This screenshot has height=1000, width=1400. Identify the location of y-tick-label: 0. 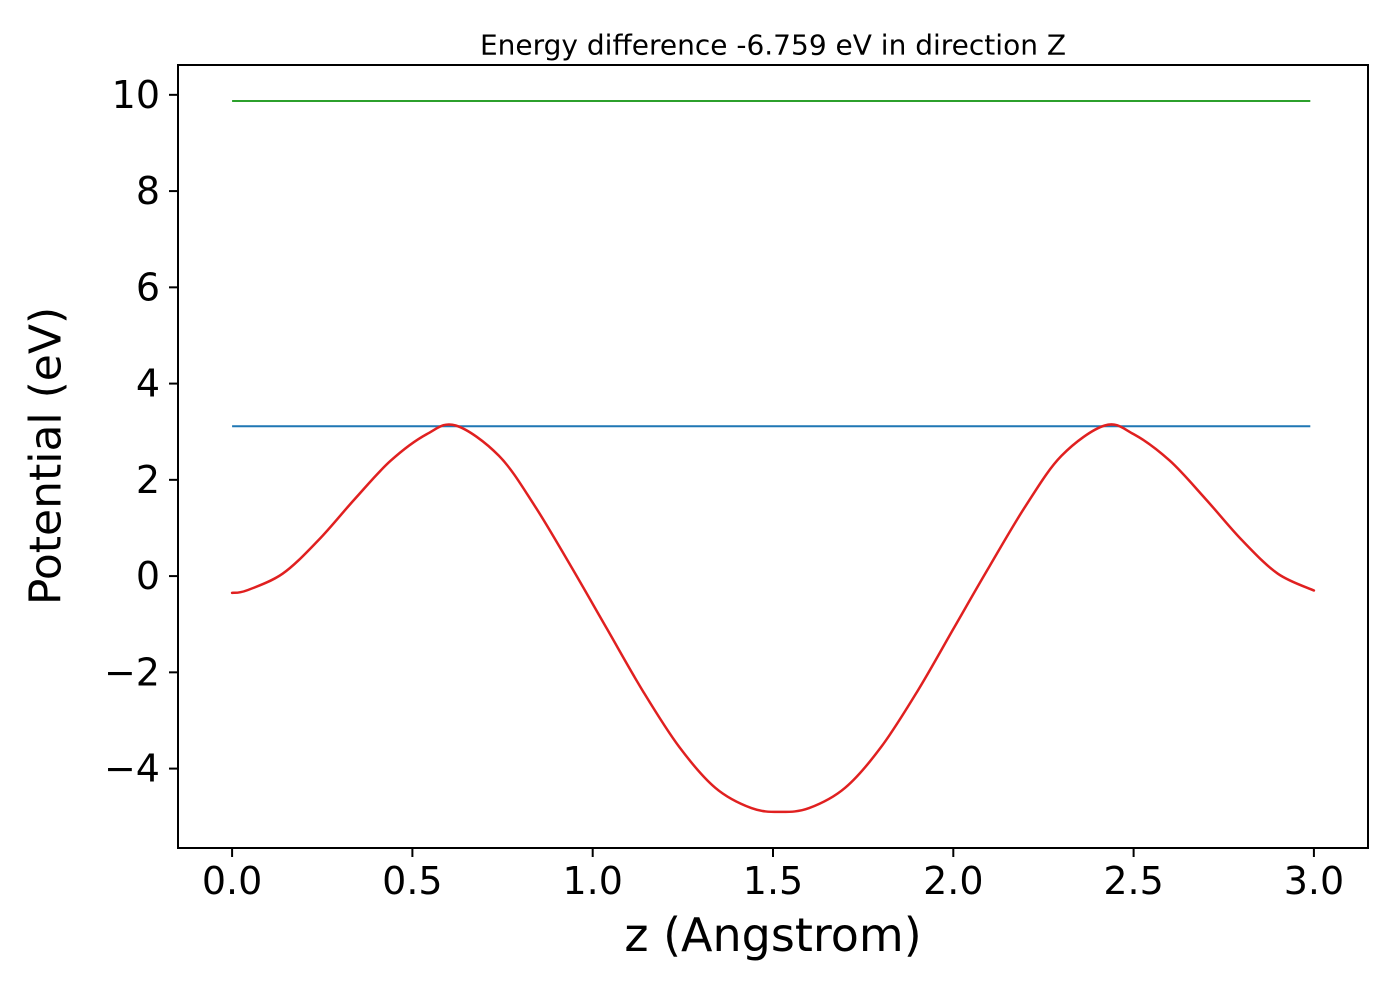
(148, 576).